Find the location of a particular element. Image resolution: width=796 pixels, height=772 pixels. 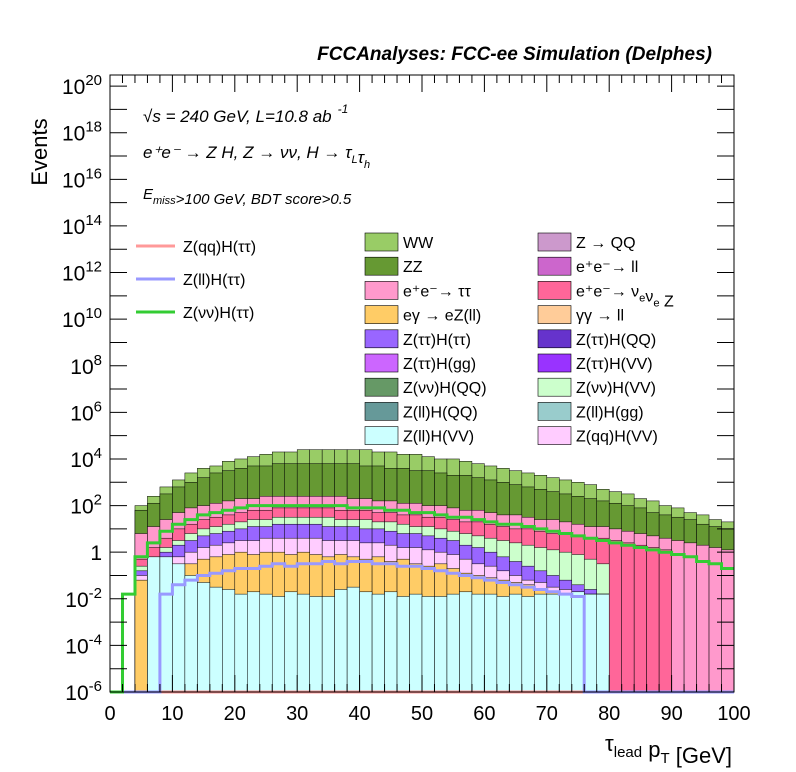

y-tick-label: 10⁻⁴ is located at coordinates (83, 644).